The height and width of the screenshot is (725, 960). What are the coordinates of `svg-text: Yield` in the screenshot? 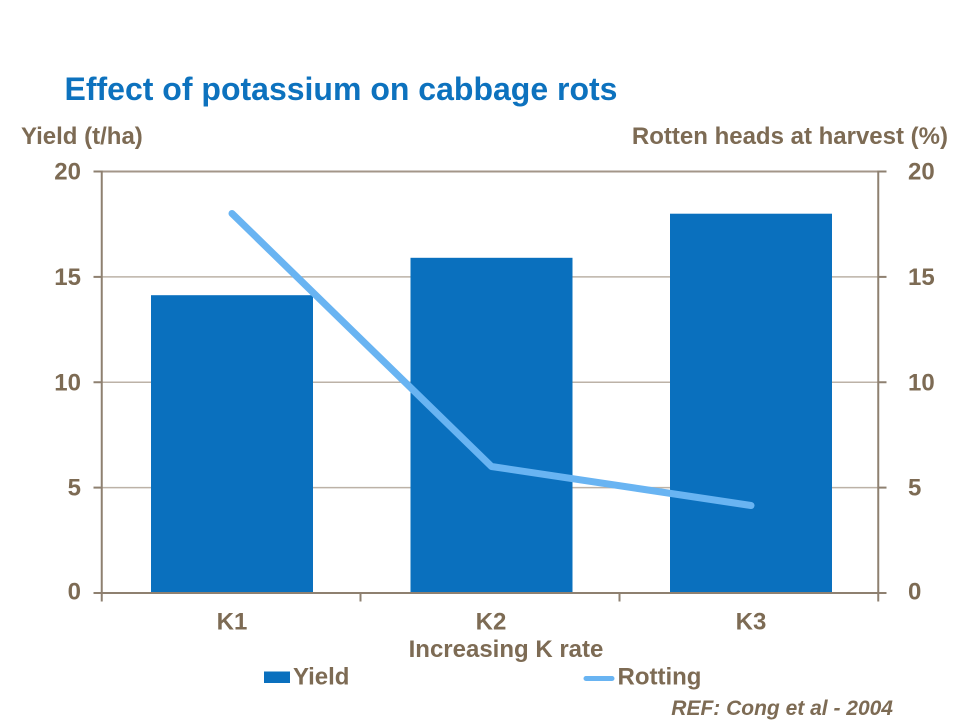 It's located at (321, 677).